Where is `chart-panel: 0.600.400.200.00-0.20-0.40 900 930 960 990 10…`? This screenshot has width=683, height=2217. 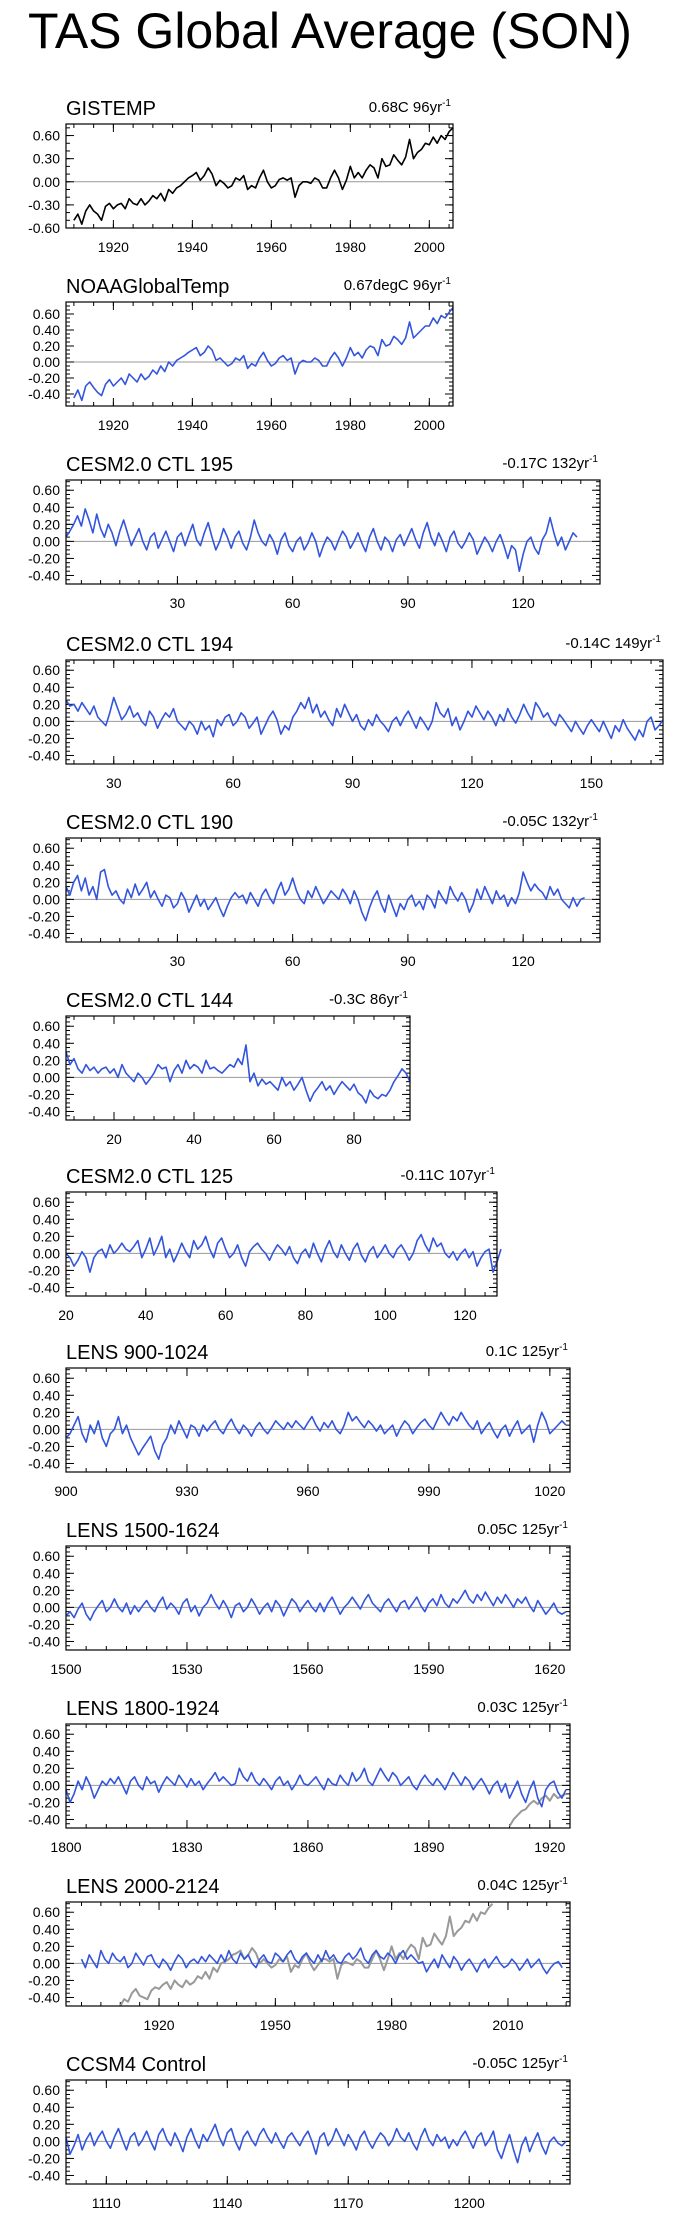 chart-panel: 0.600.400.200.00-0.20-0.40 900 930 960 990 10… is located at coordinates (299, 1420).